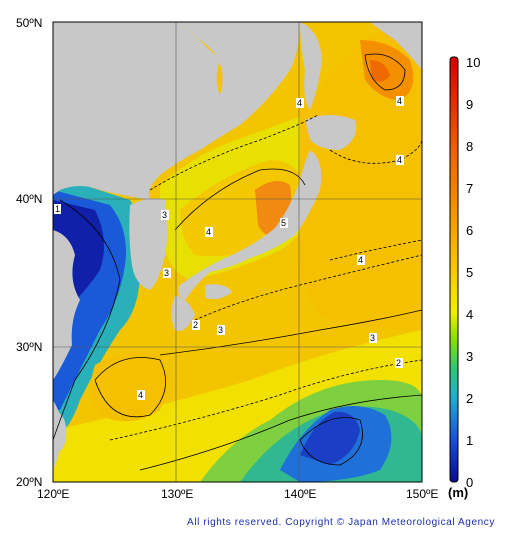 This screenshot has height=533, width=505. I want to click on lon-label: 150ºE, so click(422, 494).